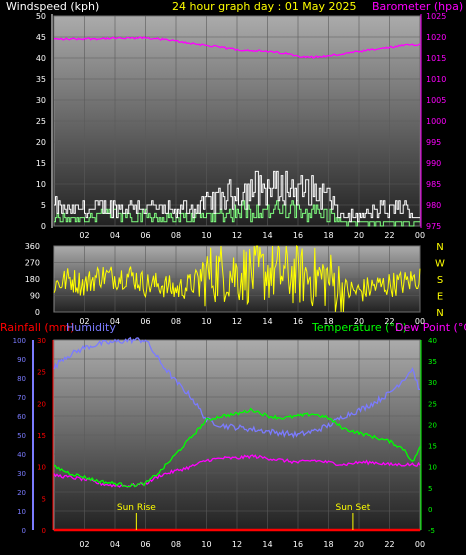  What do you see at coordinates (21, 398) in the screenshot?
I see `humidity-tick-label: 70` at bounding box center [21, 398].